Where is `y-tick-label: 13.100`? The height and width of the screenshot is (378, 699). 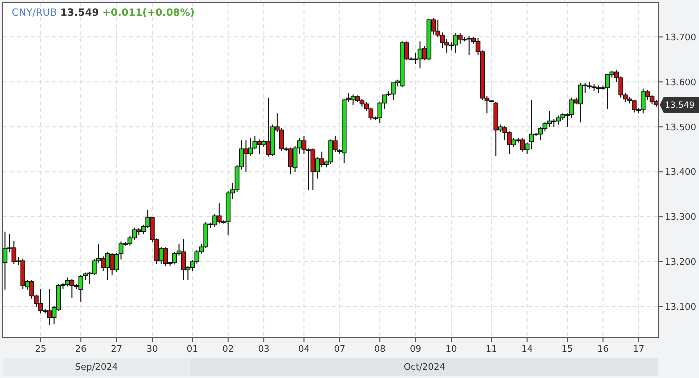 y-tick-label: 13.100 is located at coordinates (681, 308).